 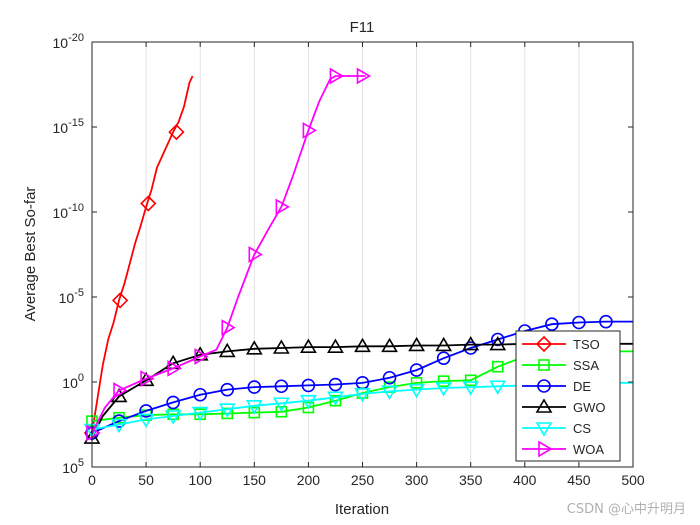 What do you see at coordinates (362, 509) in the screenshot?
I see `x-axis-label: Iteration` at bounding box center [362, 509].